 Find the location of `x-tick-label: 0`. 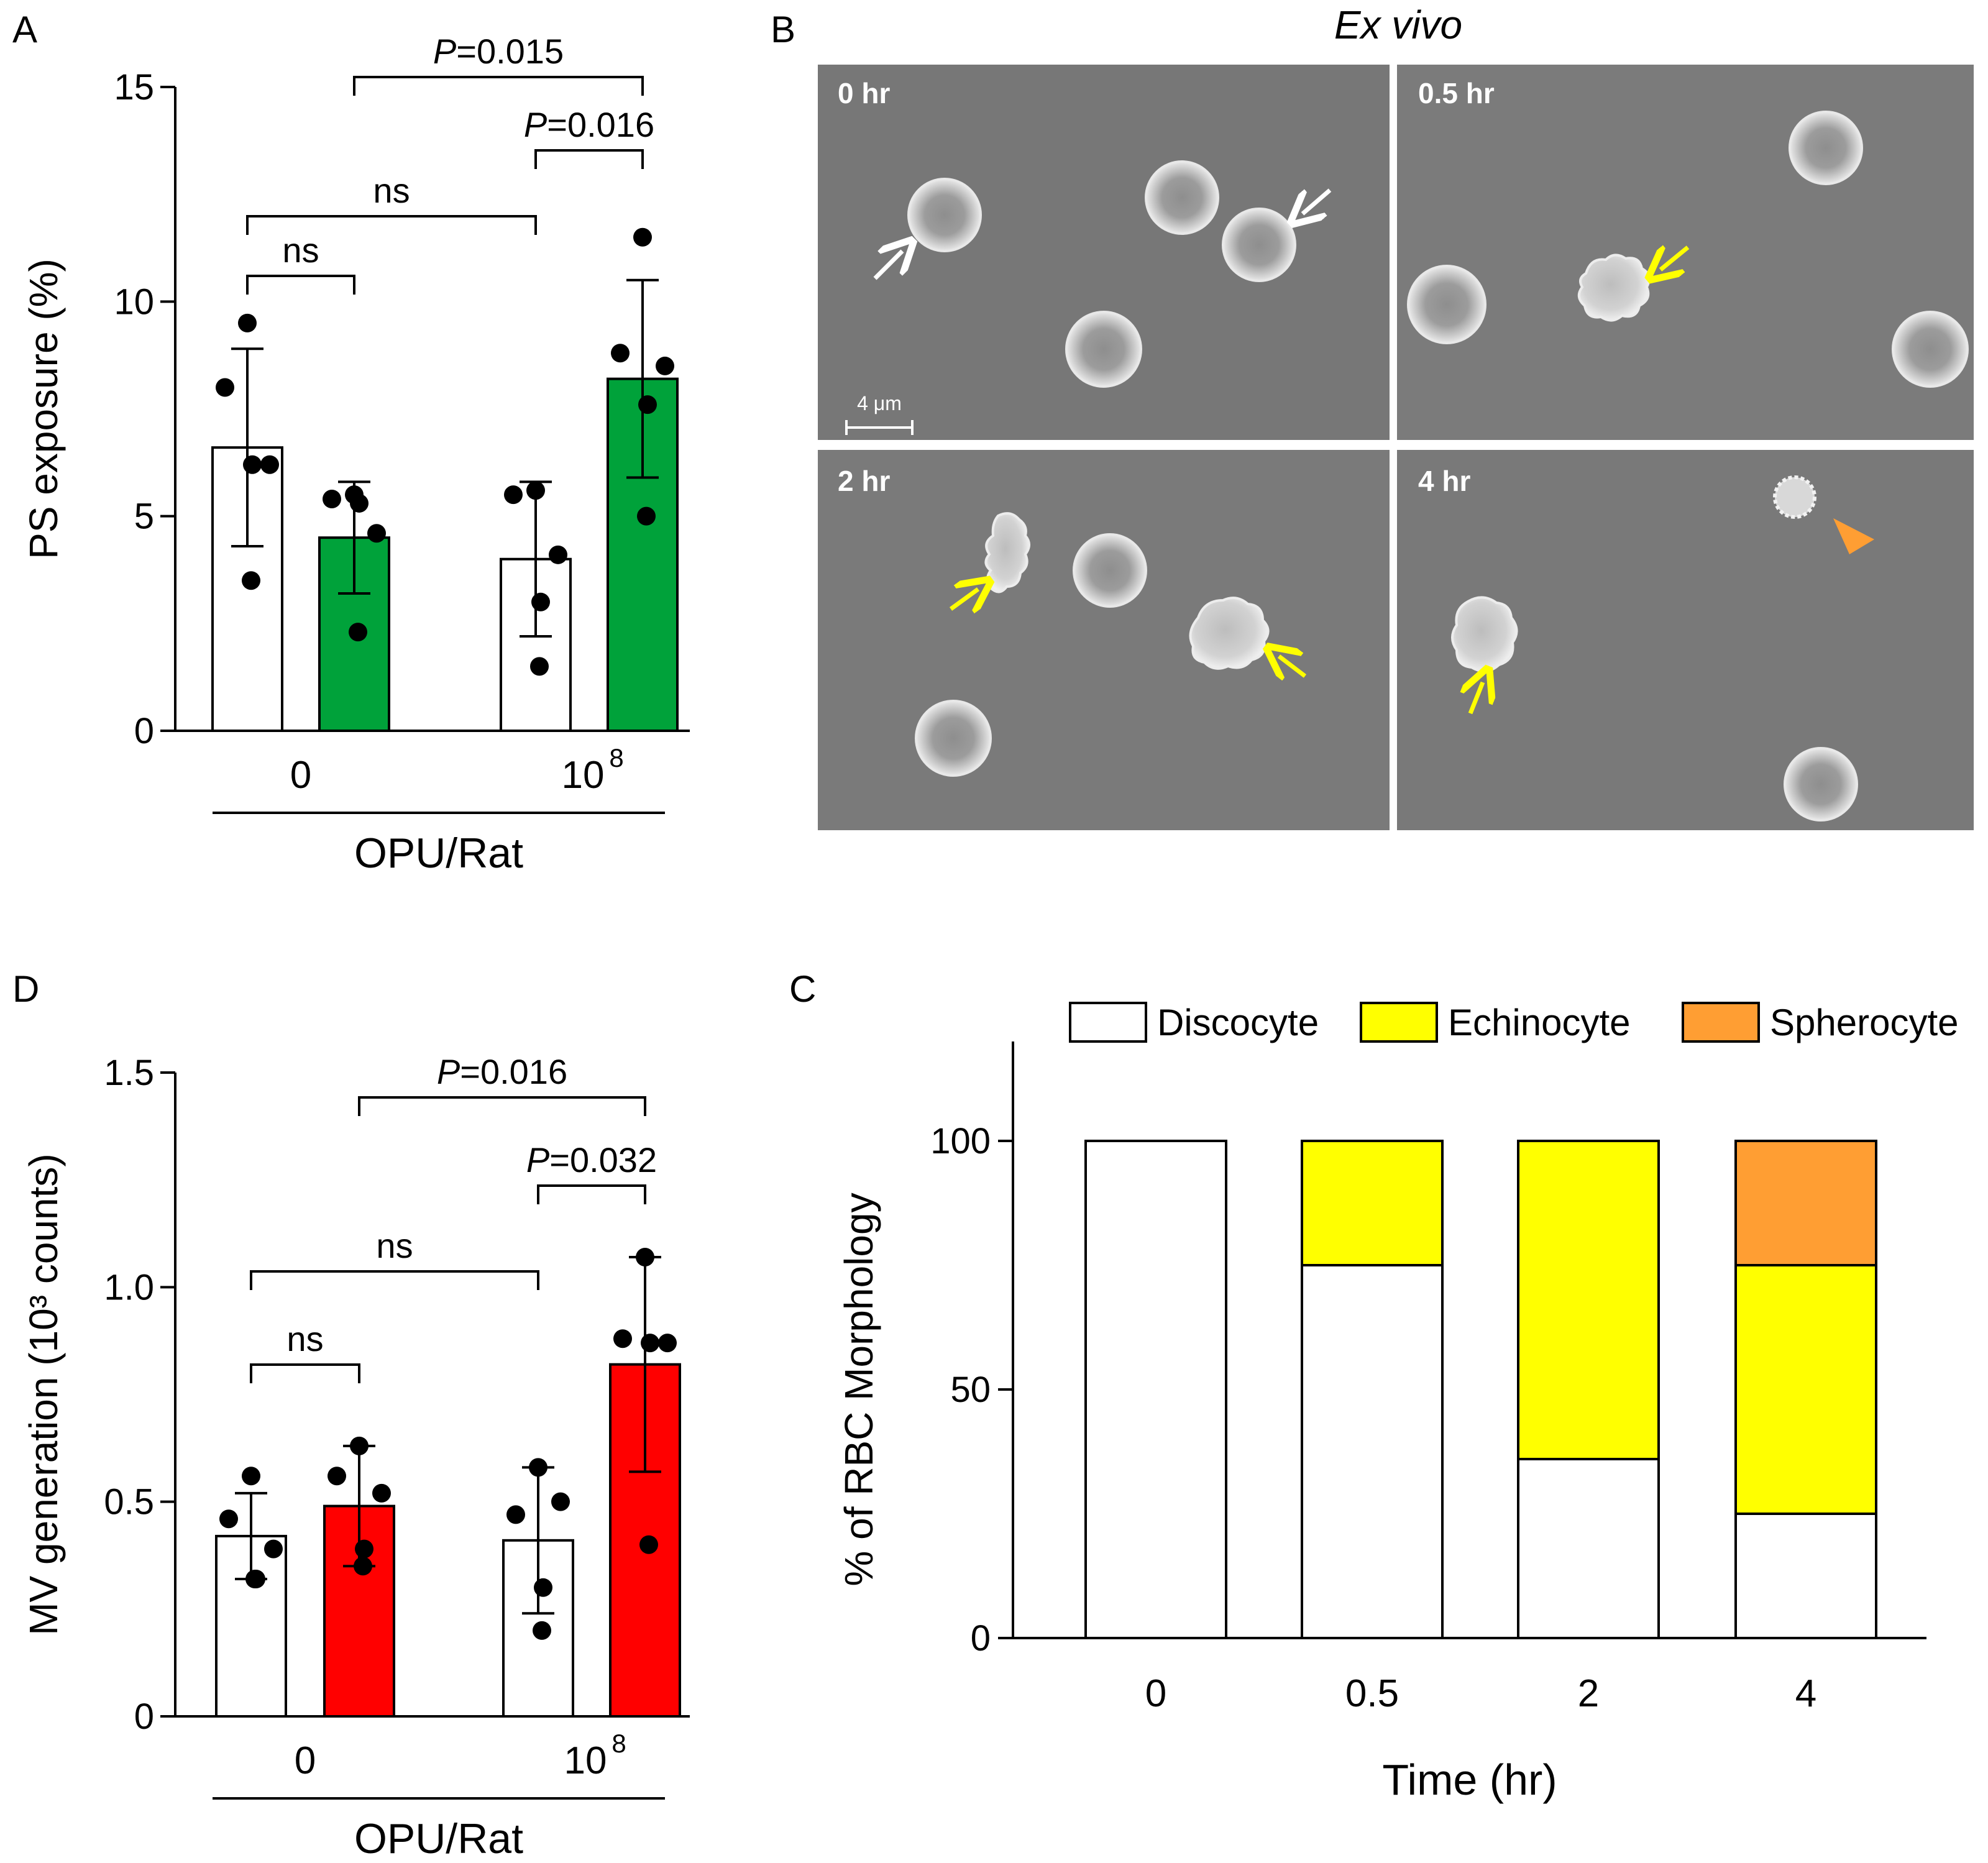

x-tick-label: 0 is located at coordinates (1155, 1693).